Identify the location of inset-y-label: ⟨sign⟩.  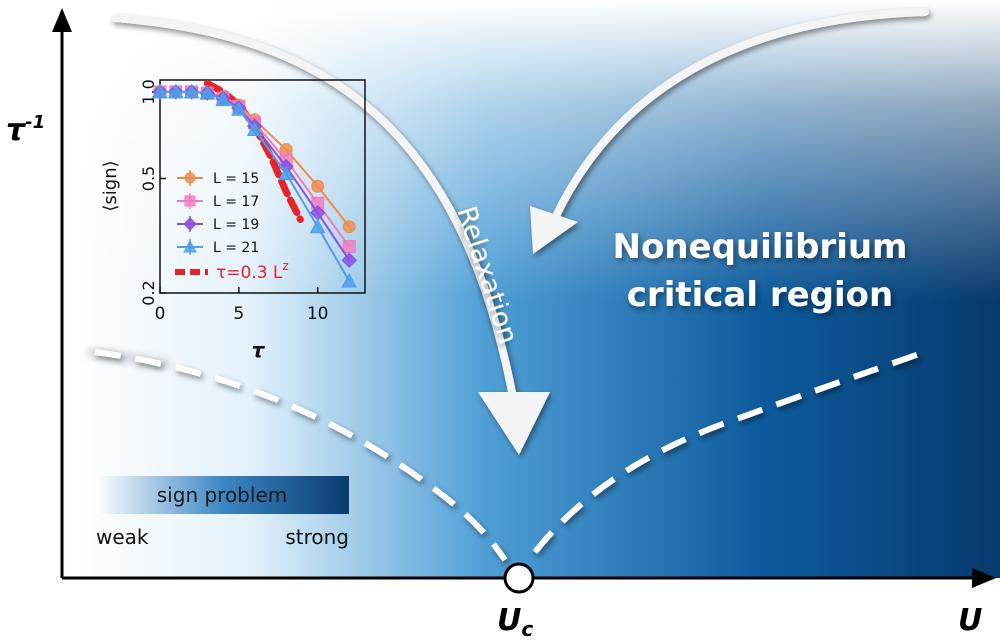
(110, 185).